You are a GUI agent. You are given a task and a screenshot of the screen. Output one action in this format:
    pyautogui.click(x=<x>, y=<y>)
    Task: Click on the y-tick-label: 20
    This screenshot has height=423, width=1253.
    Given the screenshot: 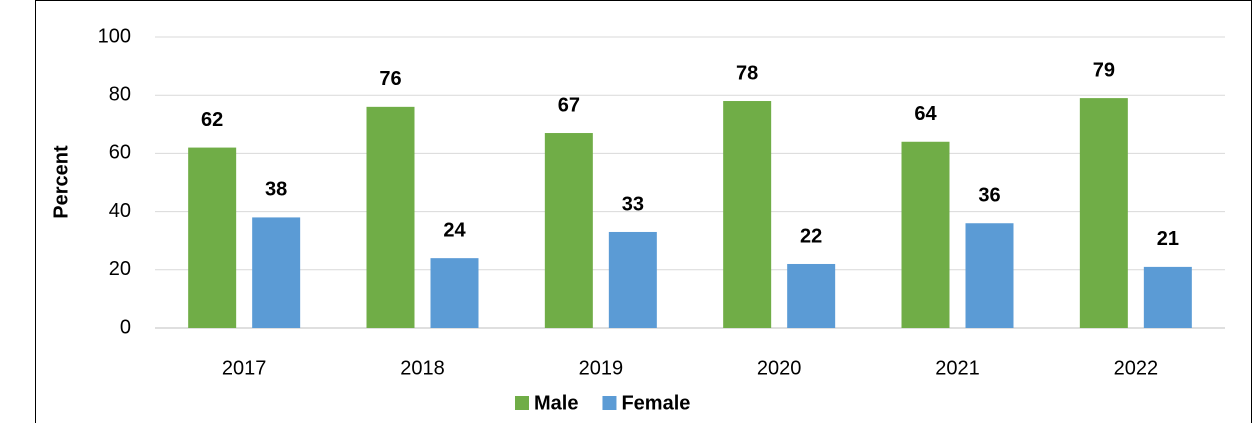 What is the action you would take?
    pyautogui.click(x=120, y=269)
    